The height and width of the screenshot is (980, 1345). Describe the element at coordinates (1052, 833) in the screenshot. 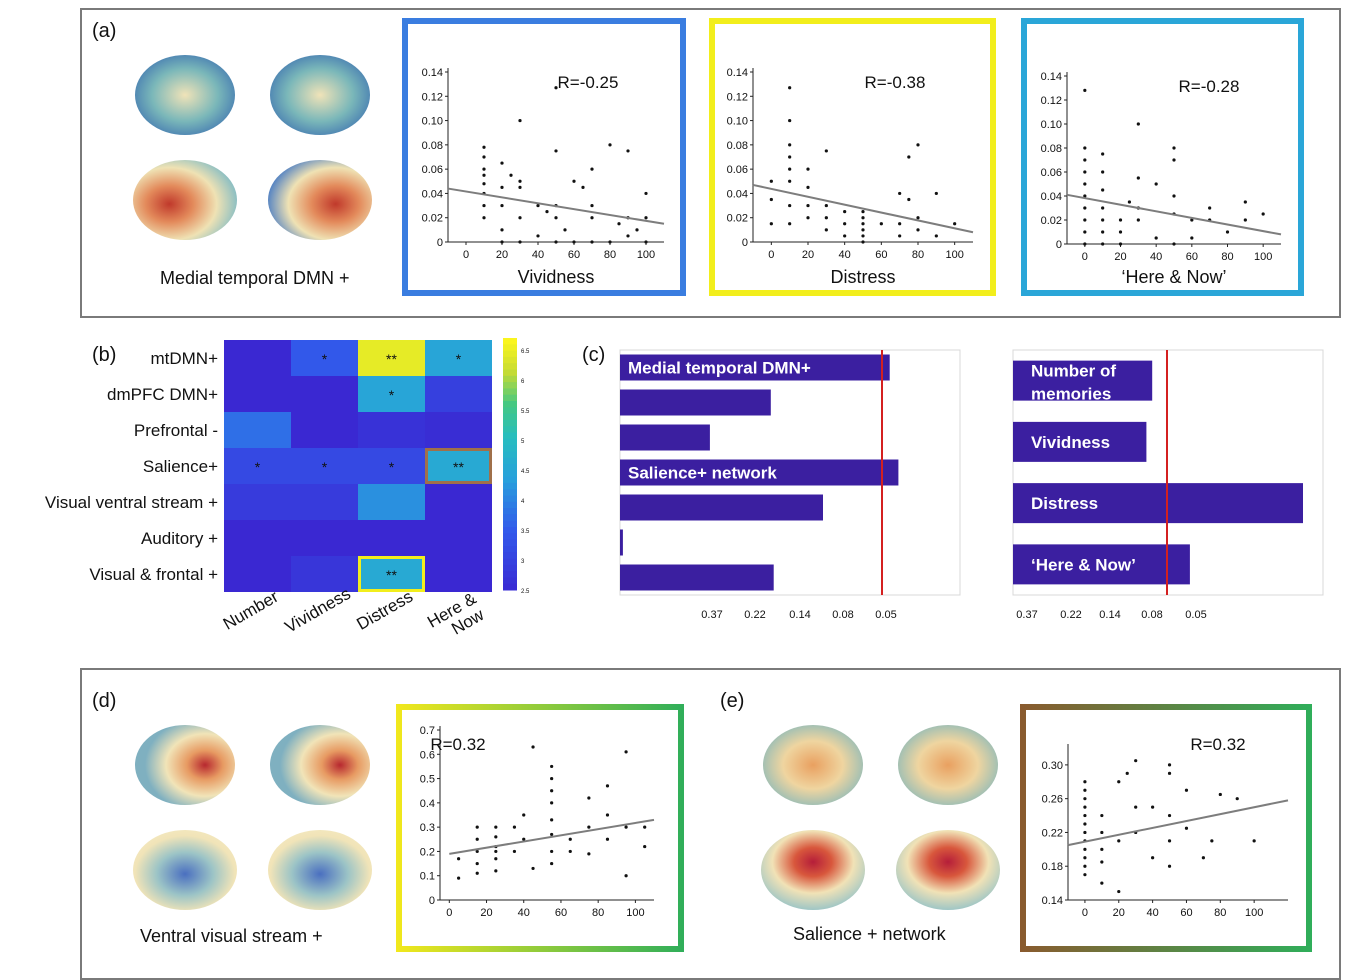

I see `y-tick-label: 0.22` at that location.